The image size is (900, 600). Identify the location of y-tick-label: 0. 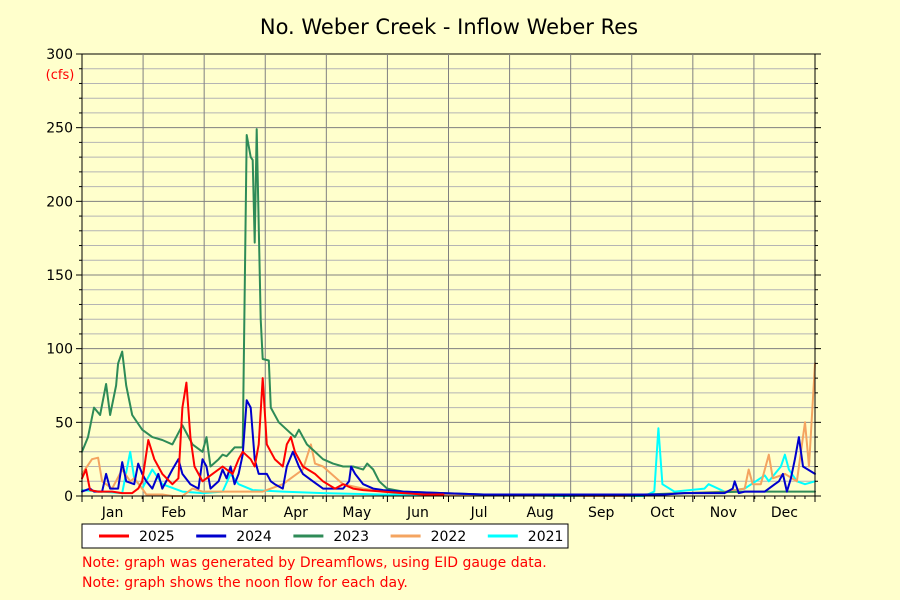
(68, 497).